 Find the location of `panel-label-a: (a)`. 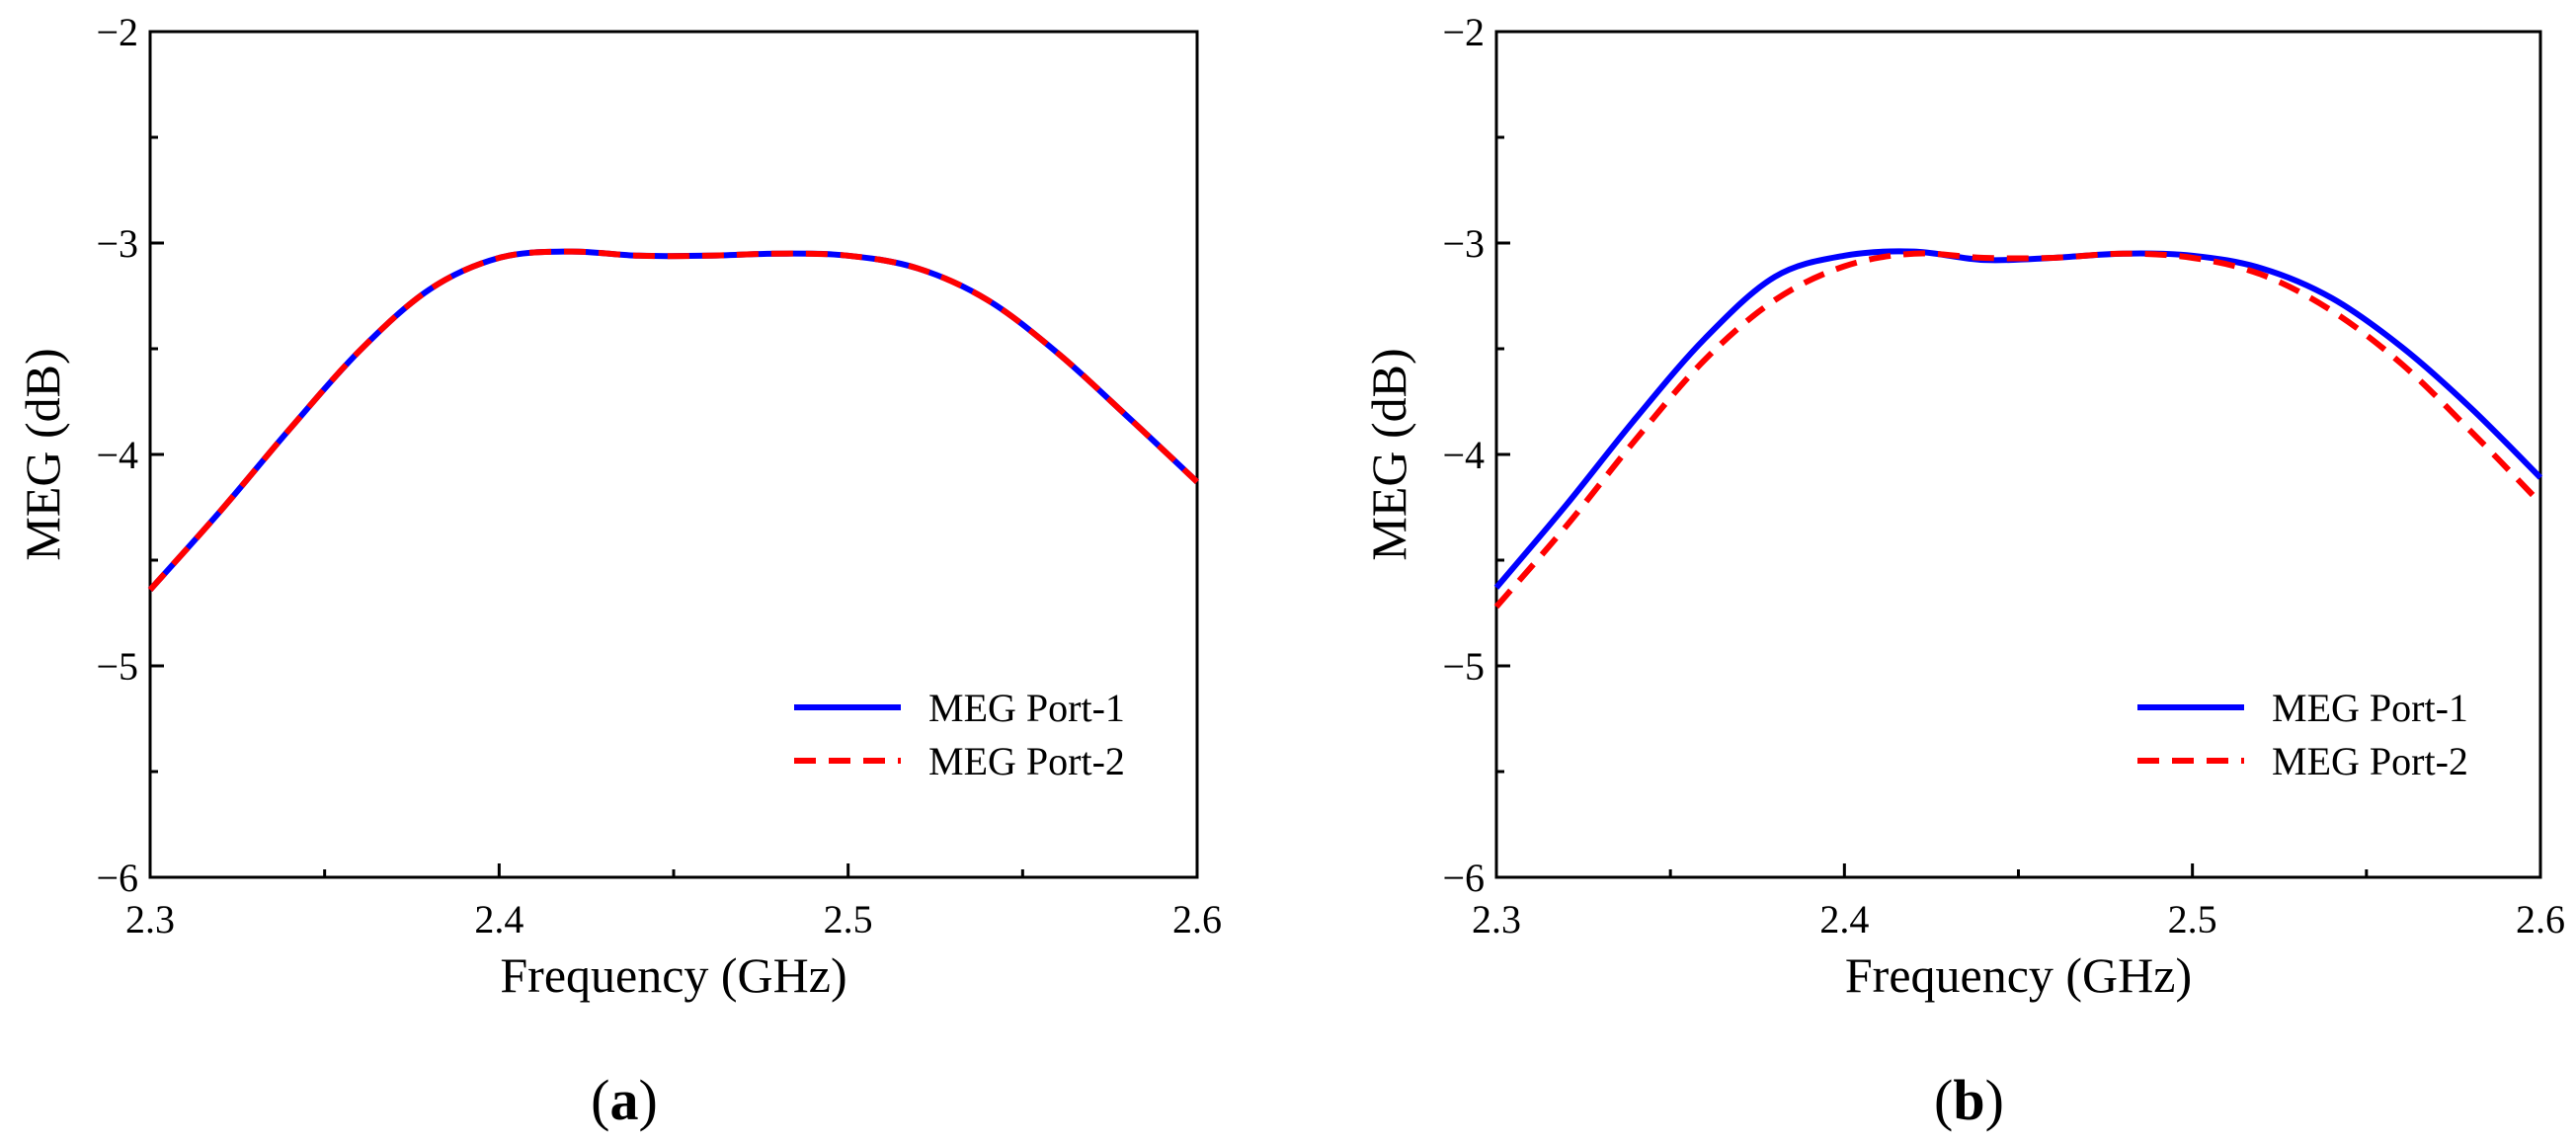

panel-label-a: (a) is located at coordinates (624, 1100).